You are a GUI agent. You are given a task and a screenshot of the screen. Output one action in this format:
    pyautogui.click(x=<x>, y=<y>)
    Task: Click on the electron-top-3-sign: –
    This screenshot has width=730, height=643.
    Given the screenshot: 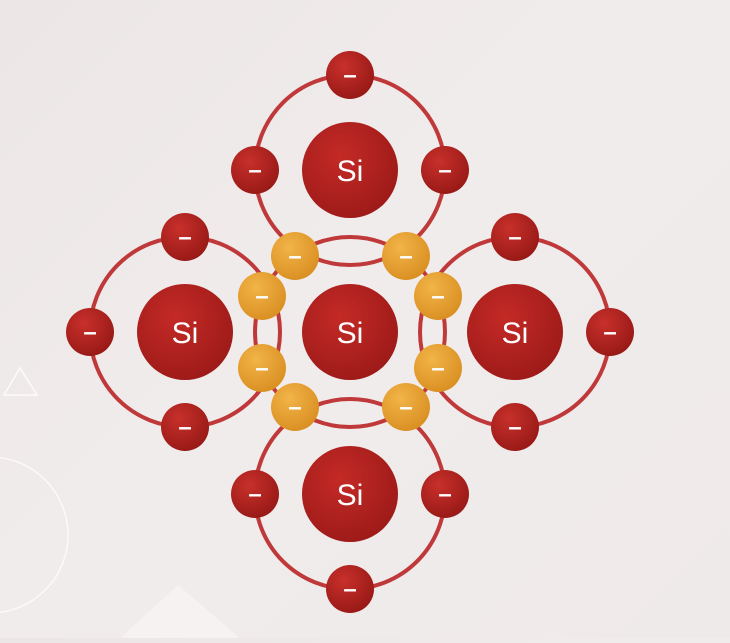 What is the action you would take?
    pyautogui.click(x=444, y=170)
    